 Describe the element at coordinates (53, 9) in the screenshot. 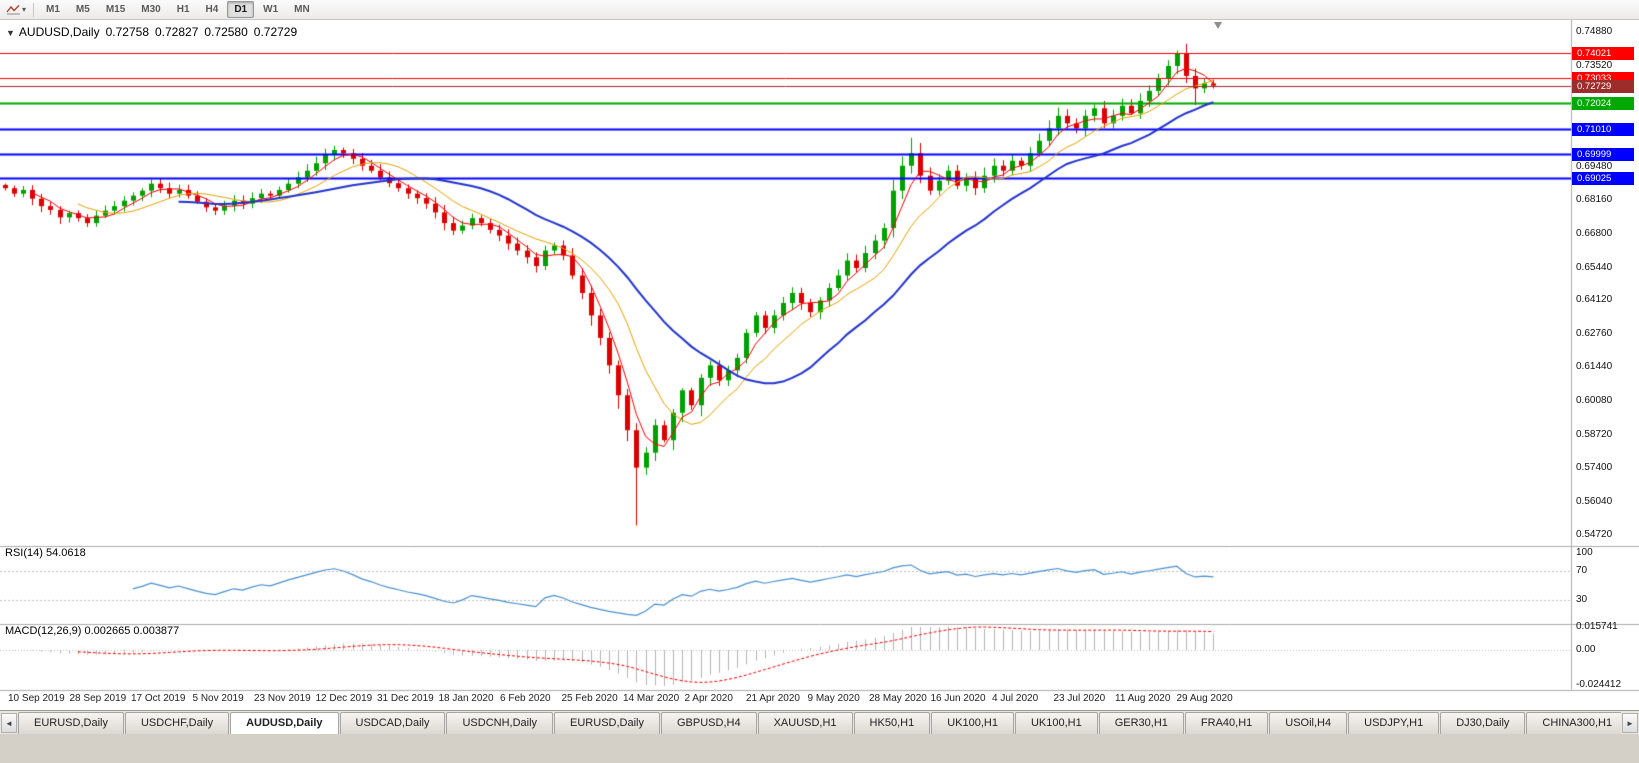

I see `timeframe-button-m1: M1` at that location.